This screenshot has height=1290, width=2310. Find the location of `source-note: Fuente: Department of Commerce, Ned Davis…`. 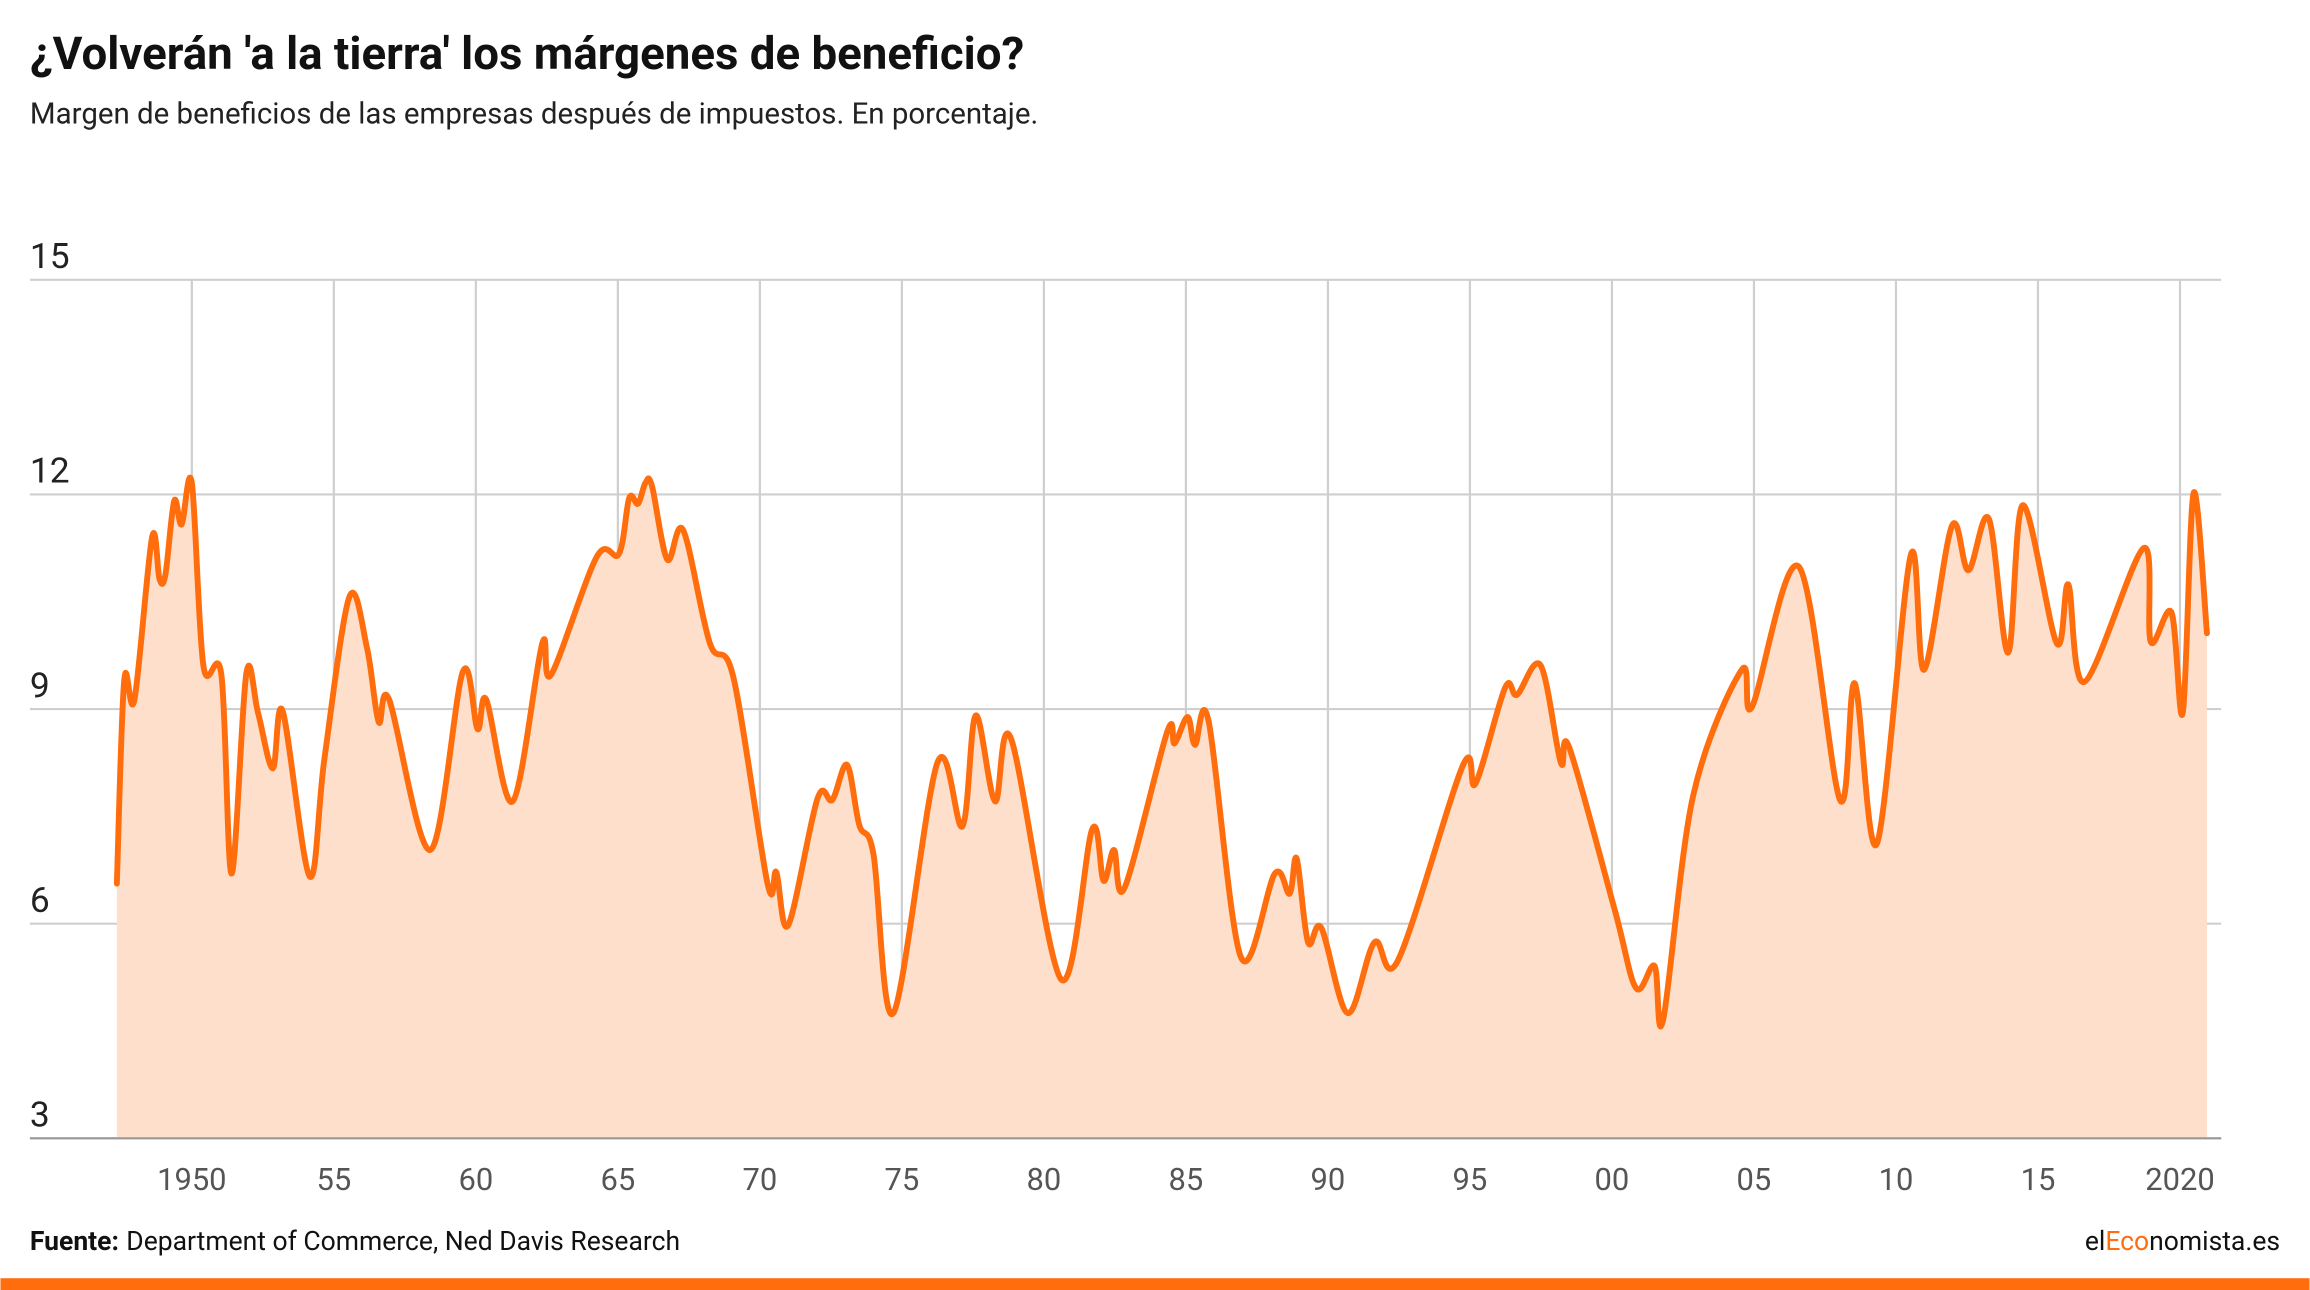

source-note: Fuente: Department of Commerce, Ned Davis… is located at coordinates (355, 1241).